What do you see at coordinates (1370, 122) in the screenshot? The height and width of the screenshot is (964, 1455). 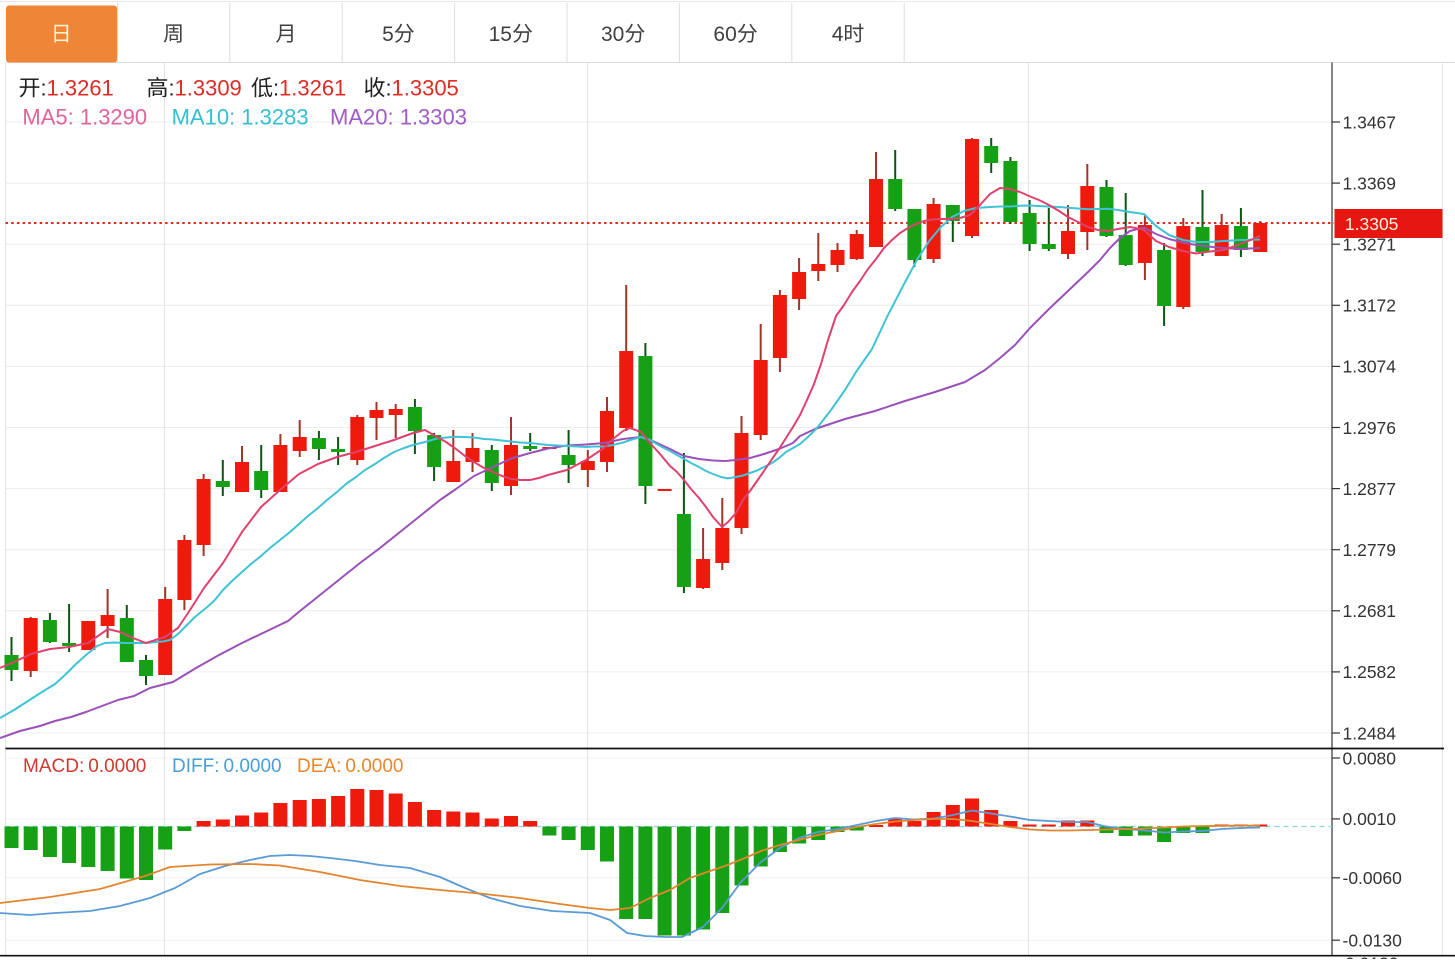 I see `svg-text: 1.3467` at bounding box center [1370, 122].